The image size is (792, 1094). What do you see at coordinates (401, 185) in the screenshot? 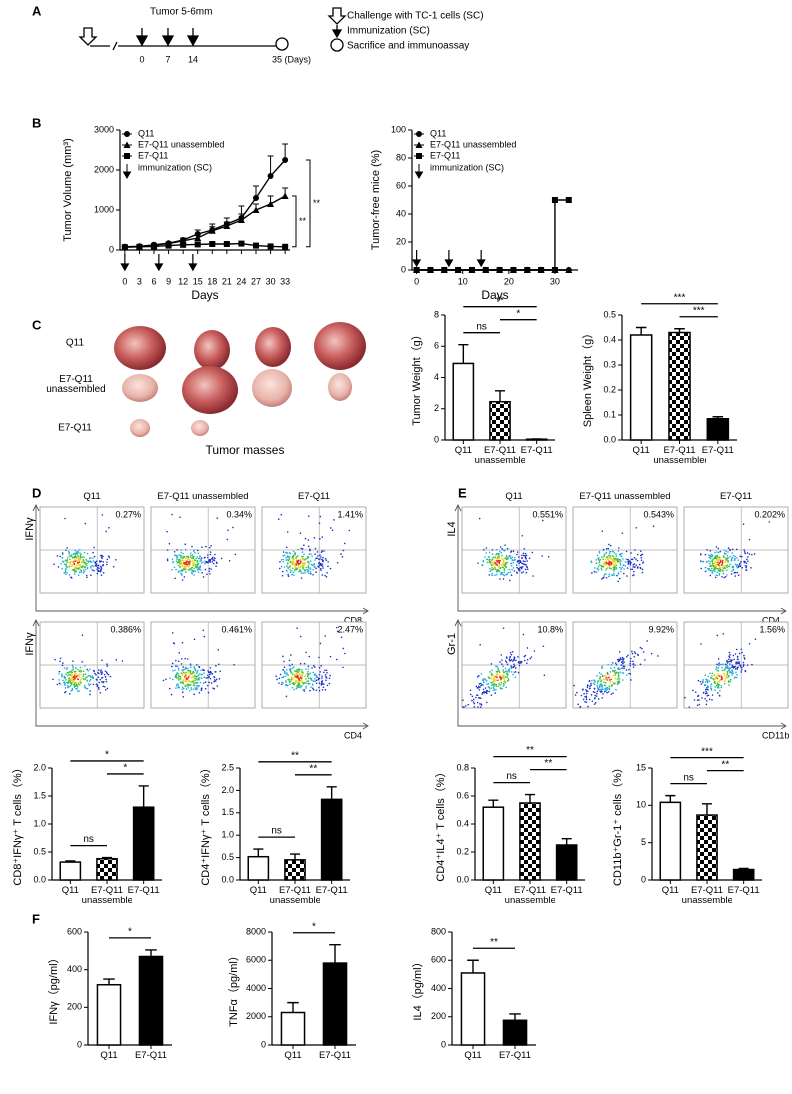
I see `y-tick-label: 60` at bounding box center [401, 185].